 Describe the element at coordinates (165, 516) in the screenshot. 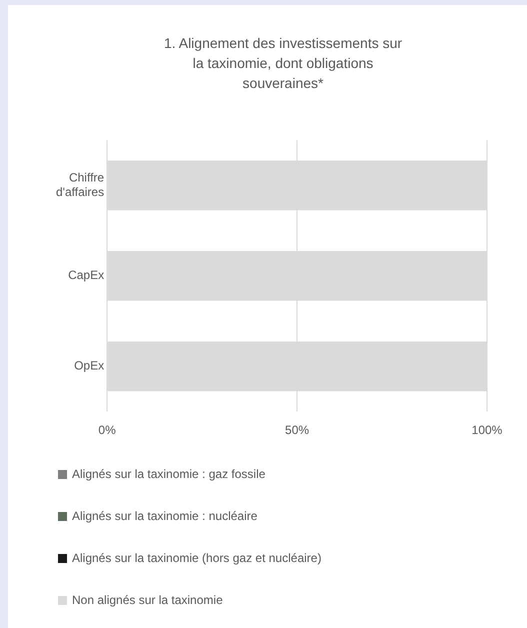

I see `legend-label: Alignés sur la taxinomie : nucléaire` at that location.